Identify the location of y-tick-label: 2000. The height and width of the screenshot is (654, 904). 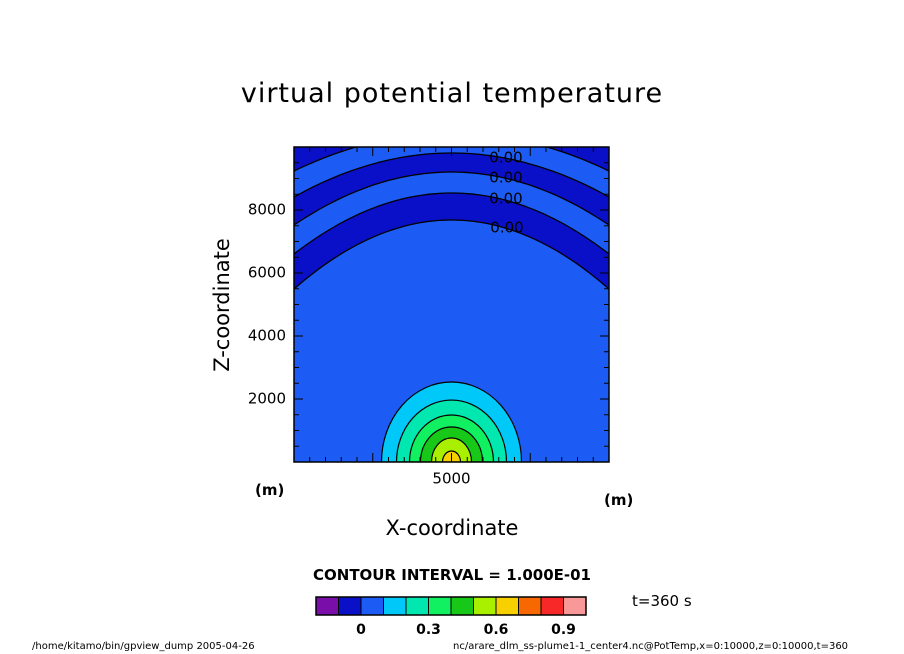
(267, 399).